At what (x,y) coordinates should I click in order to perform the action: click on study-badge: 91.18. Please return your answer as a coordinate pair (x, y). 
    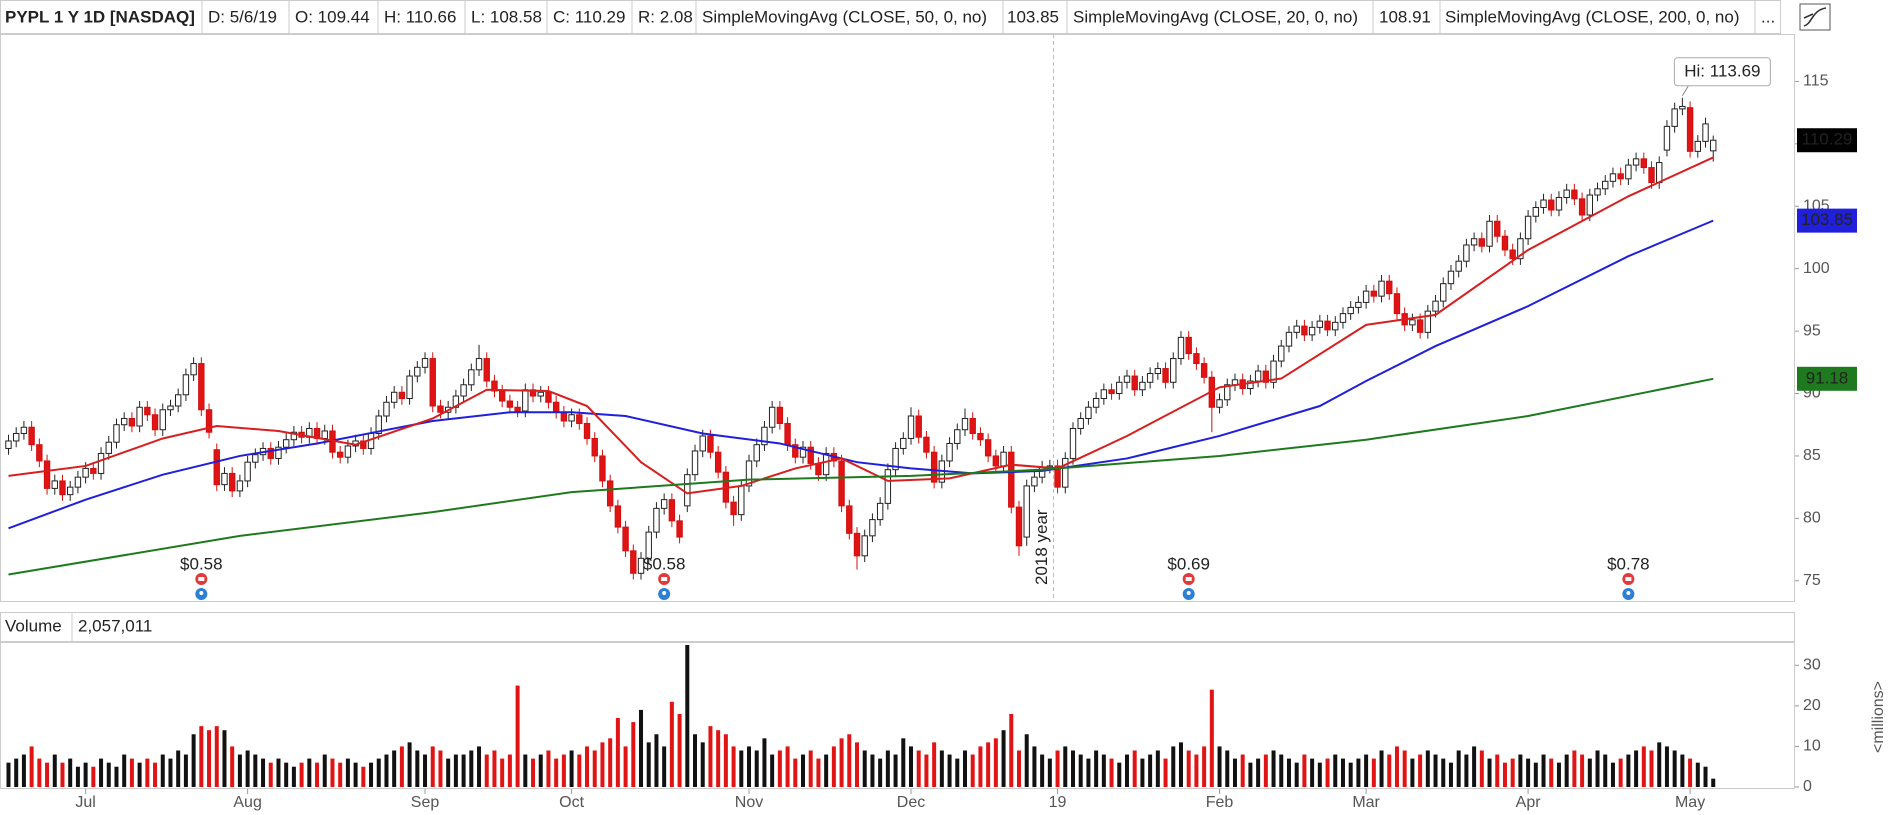
    Looking at the image, I should click on (1827, 377).